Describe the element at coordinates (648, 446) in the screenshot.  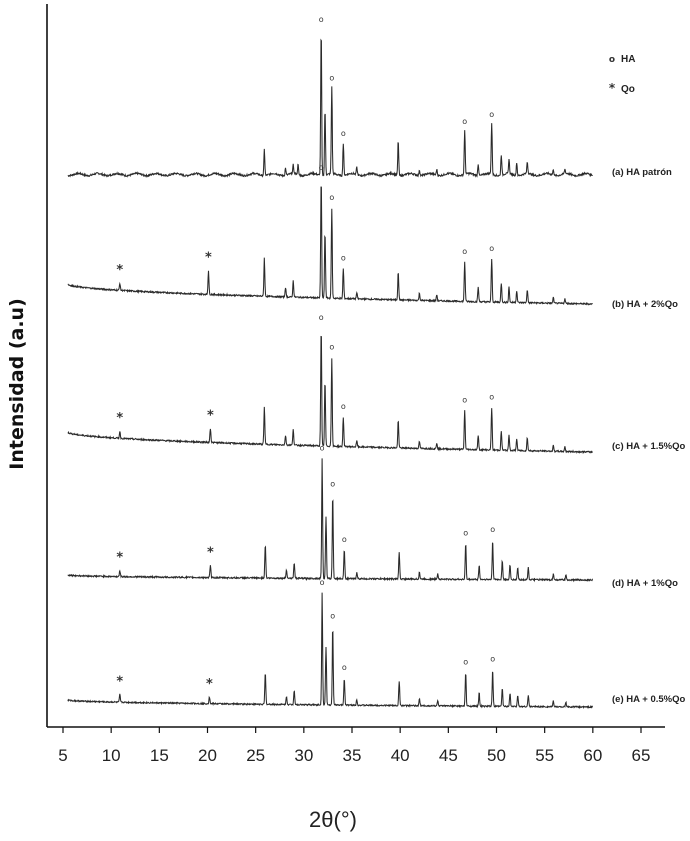
I see `series-label: (c) HA + 1.5%Qo` at that location.